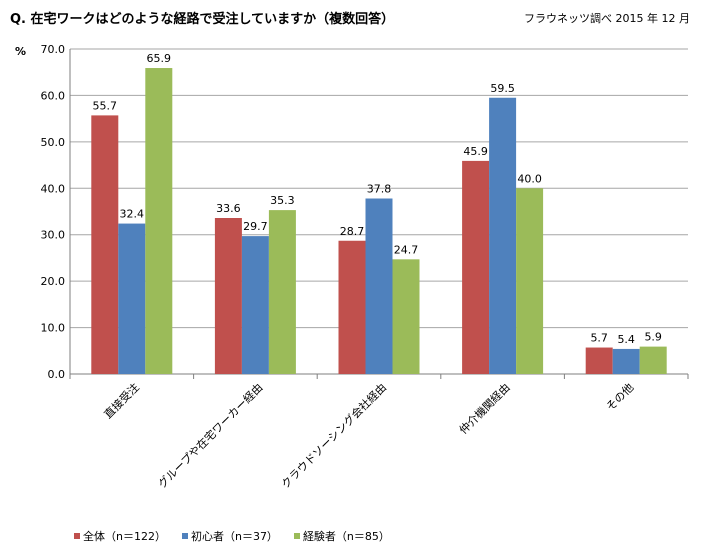 The height and width of the screenshot is (551, 704). What do you see at coordinates (607, 18) in the screenshot?
I see `source-note: フラウネッツ調べ 2015 年 12 月` at bounding box center [607, 18].